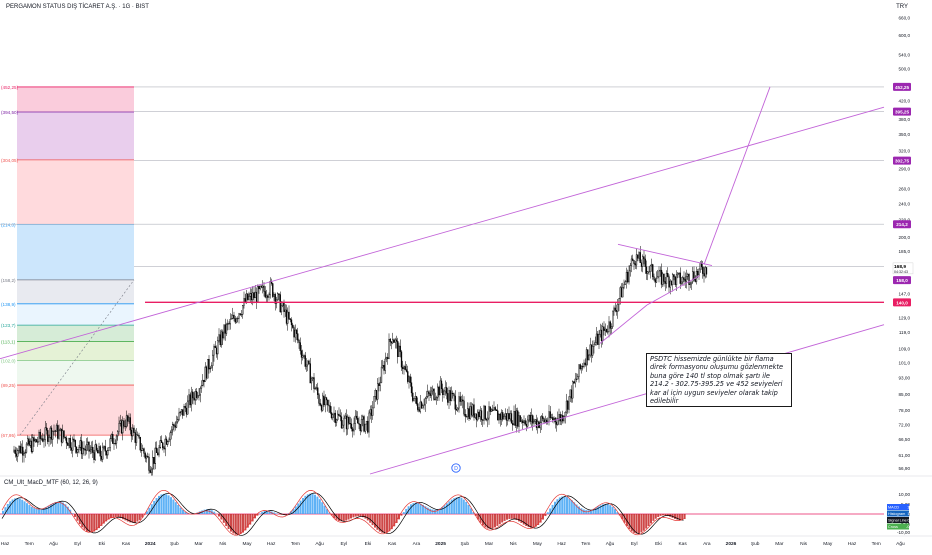 Image resolution: width=932 pixels, height=555 pixels. What do you see at coordinates (755, 544) in the screenshot?
I see `x-tick-label: Şub` at bounding box center [755, 544].